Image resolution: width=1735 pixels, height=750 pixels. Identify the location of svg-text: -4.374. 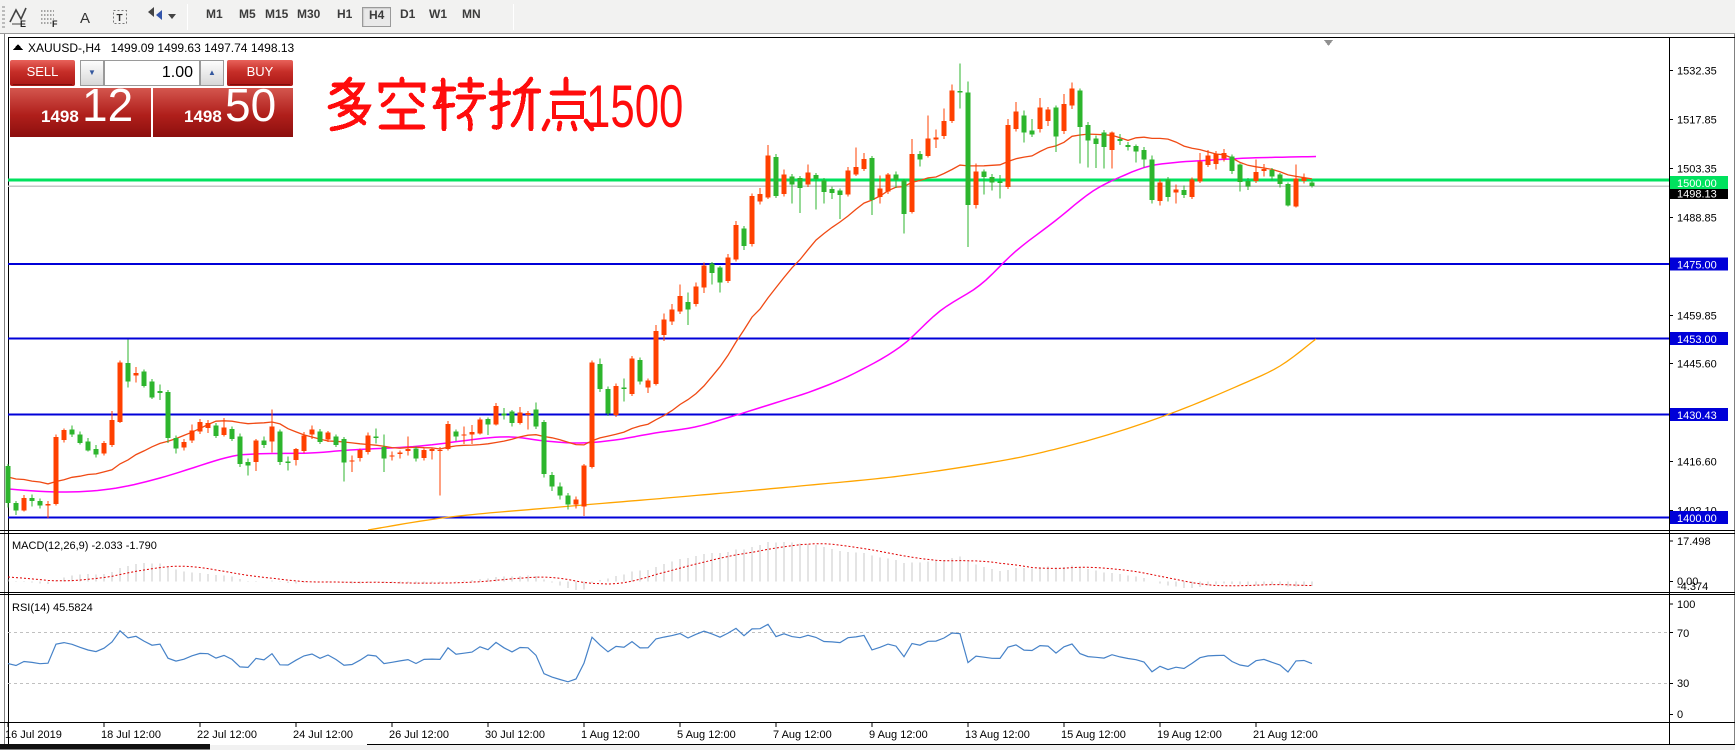
(1692, 587).